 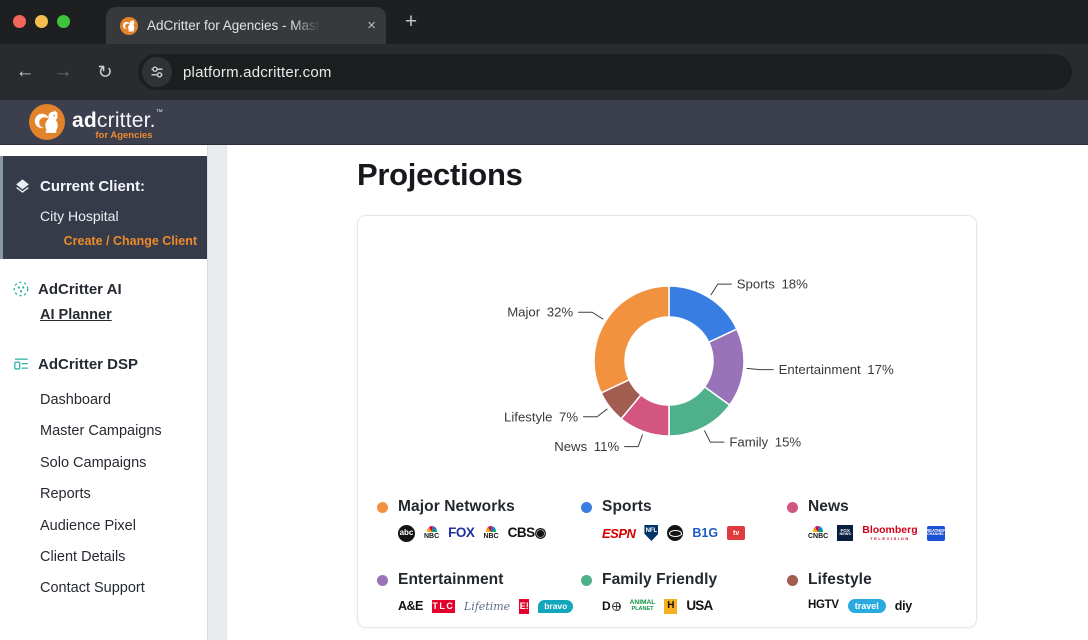 I want to click on new-tab-button, so click(x=411, y=22).